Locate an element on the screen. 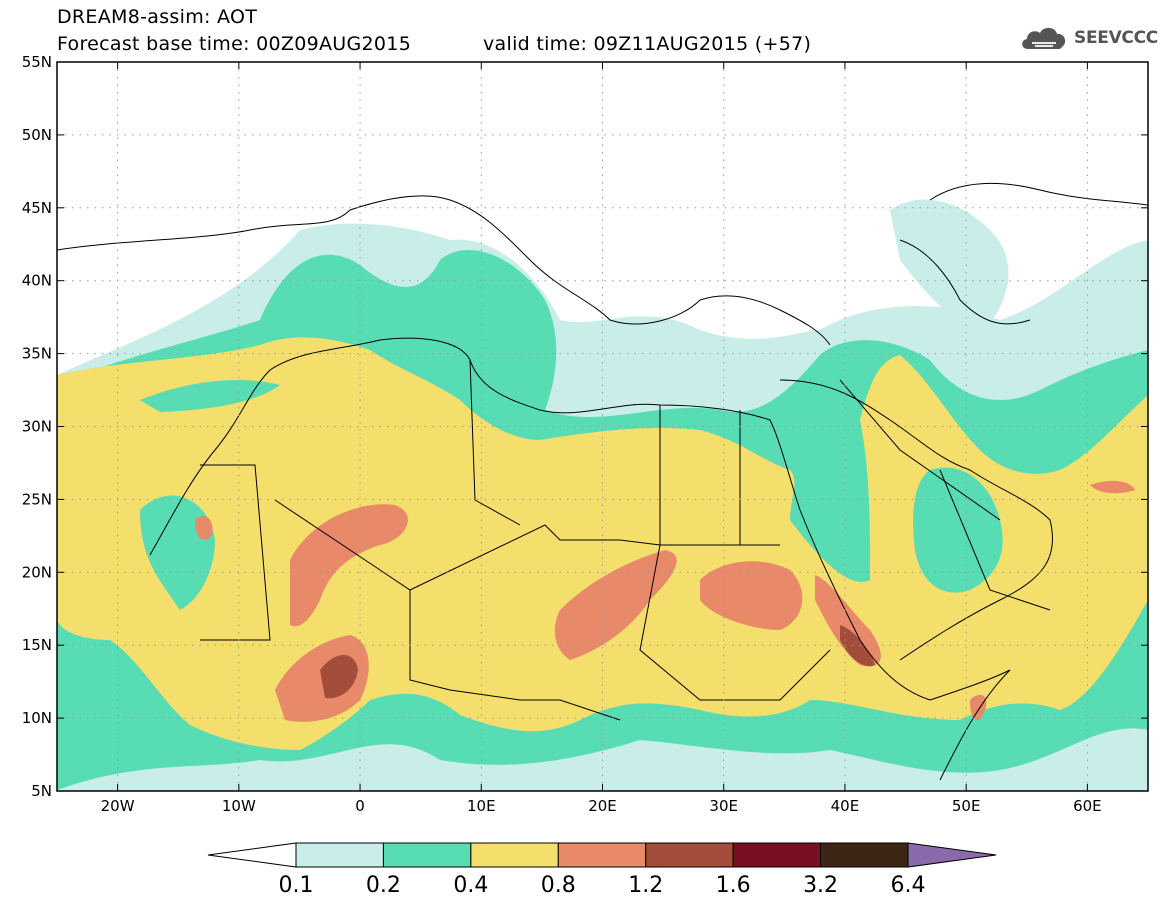 The height and width of the screenshot is (905, 1165). aot-contour-0.8-gulf is located at coordinates (1112, 487).